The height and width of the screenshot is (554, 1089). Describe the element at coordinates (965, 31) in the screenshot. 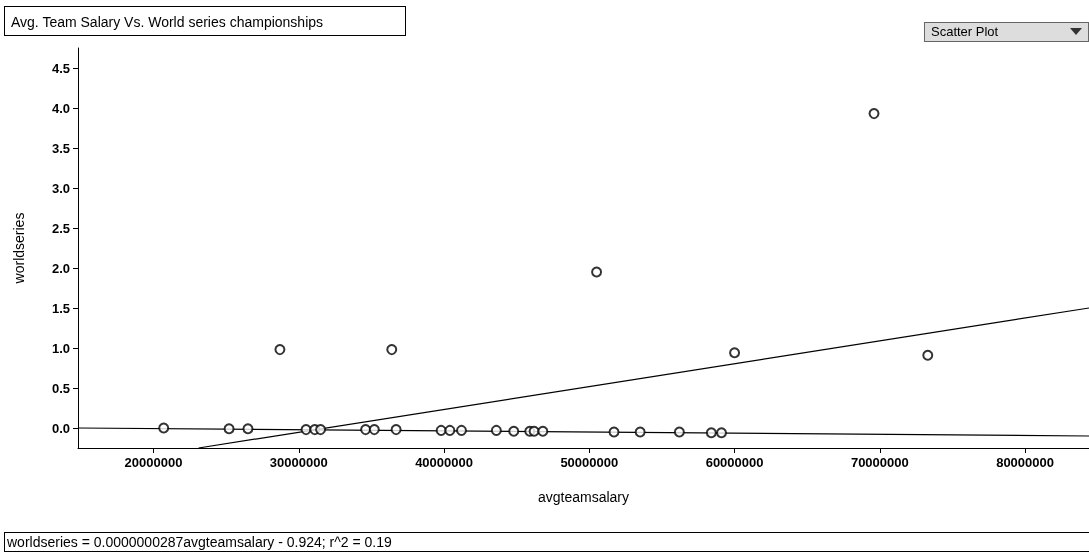

I see `text: Scatter Plot` at that location.